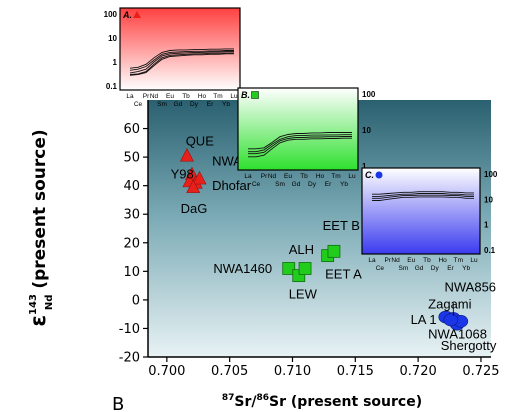  What do you see at coordinates (131, 158) in the screenshot?
I see `y-tick-label: 50` at bounding box center [131, 158].